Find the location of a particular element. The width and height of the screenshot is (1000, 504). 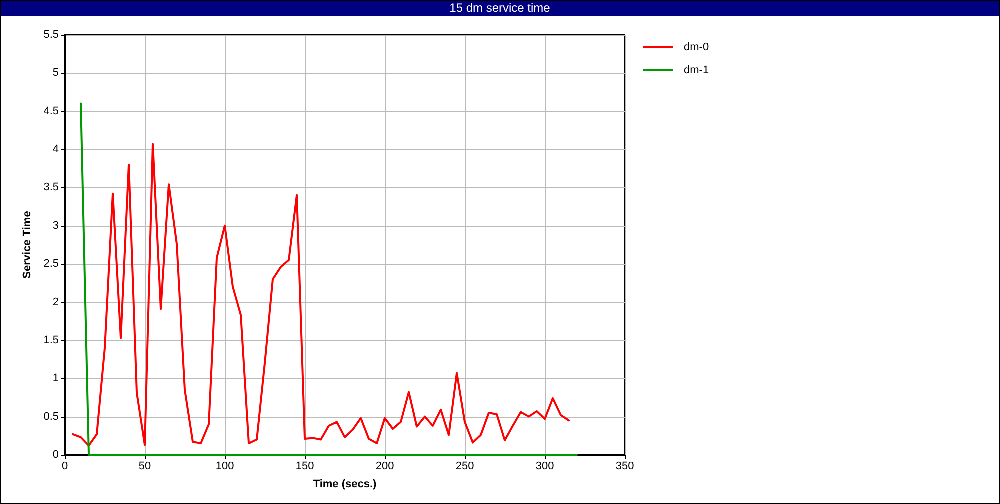

x-tick-label: 150 is located at coordinates (305, 466).